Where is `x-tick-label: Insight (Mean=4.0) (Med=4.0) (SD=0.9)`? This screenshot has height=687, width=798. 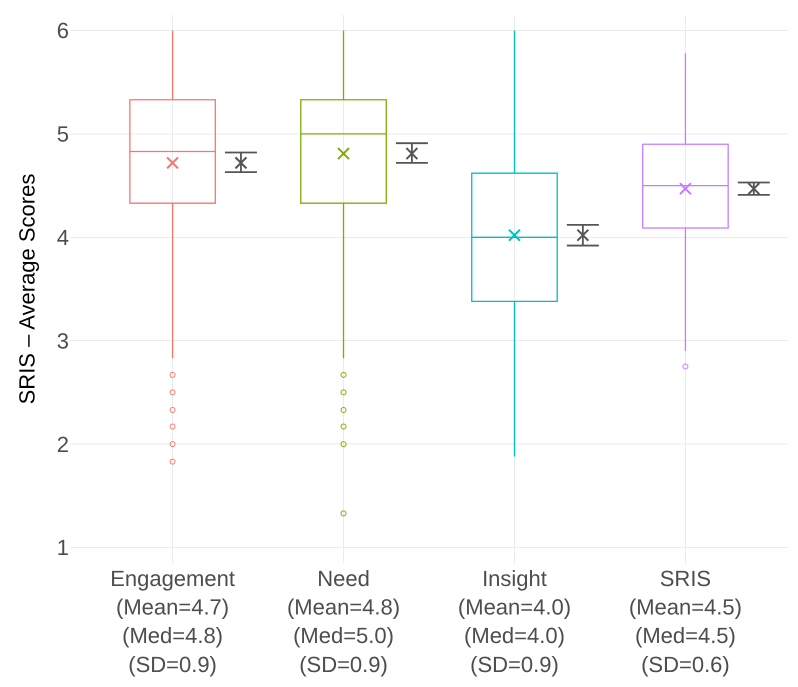
x-tick-label: Insight (Mean=4.0) (Med=4.0) (SD=0.9) is located at coordinates (515, 621).